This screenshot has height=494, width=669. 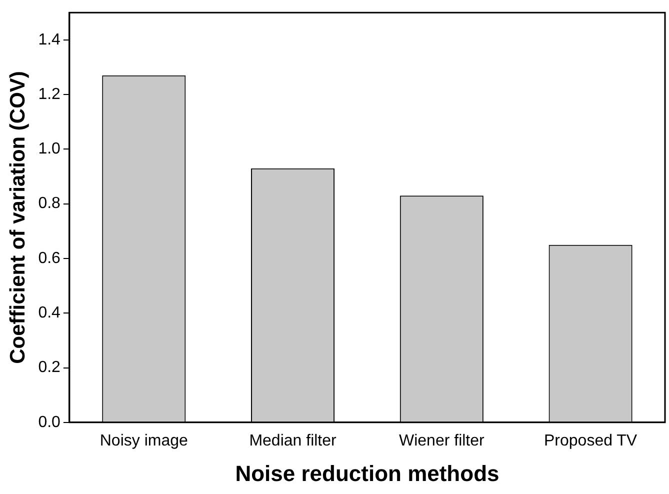 I want to click on x-axis-title: Noise reduction methods, so click(x=367, y=473).